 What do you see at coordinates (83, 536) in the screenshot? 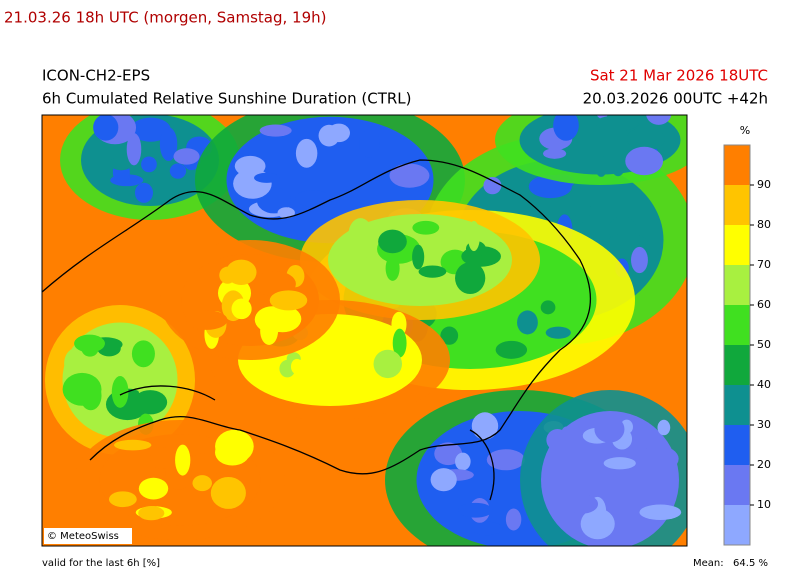
I see `credit: © MeteoSwiss` at bounding box center [83, 536].